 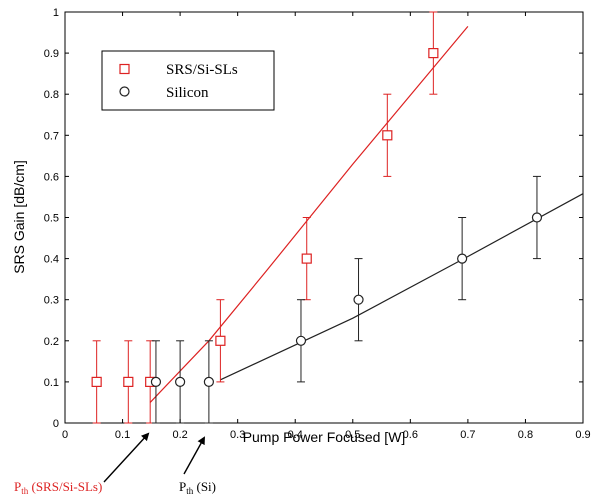 I want to click on x-tick-label: 0.7, so click(x=467, y=435).